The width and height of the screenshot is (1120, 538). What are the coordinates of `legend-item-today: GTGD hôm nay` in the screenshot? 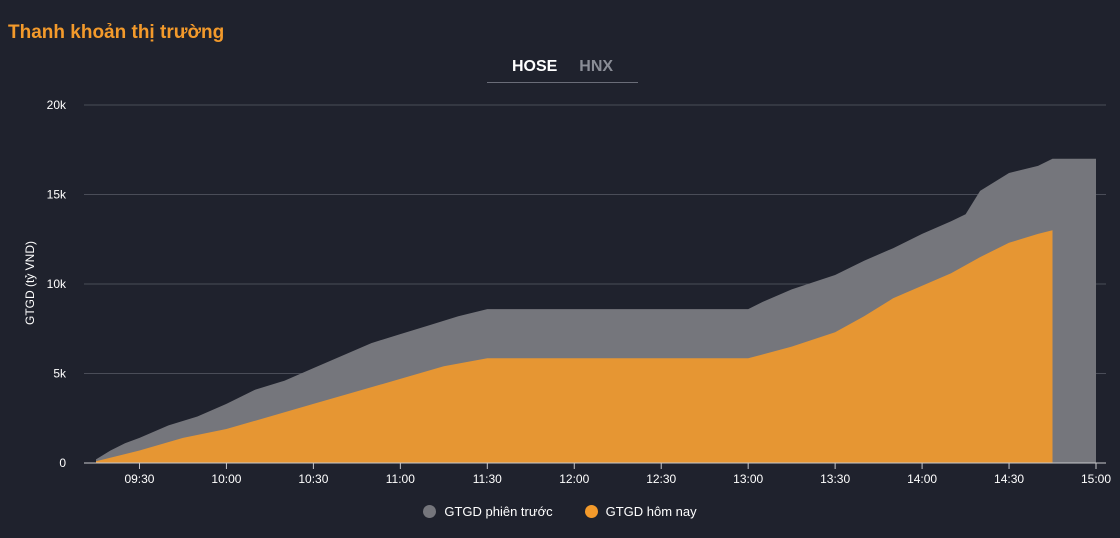 It's located at (640, 511).